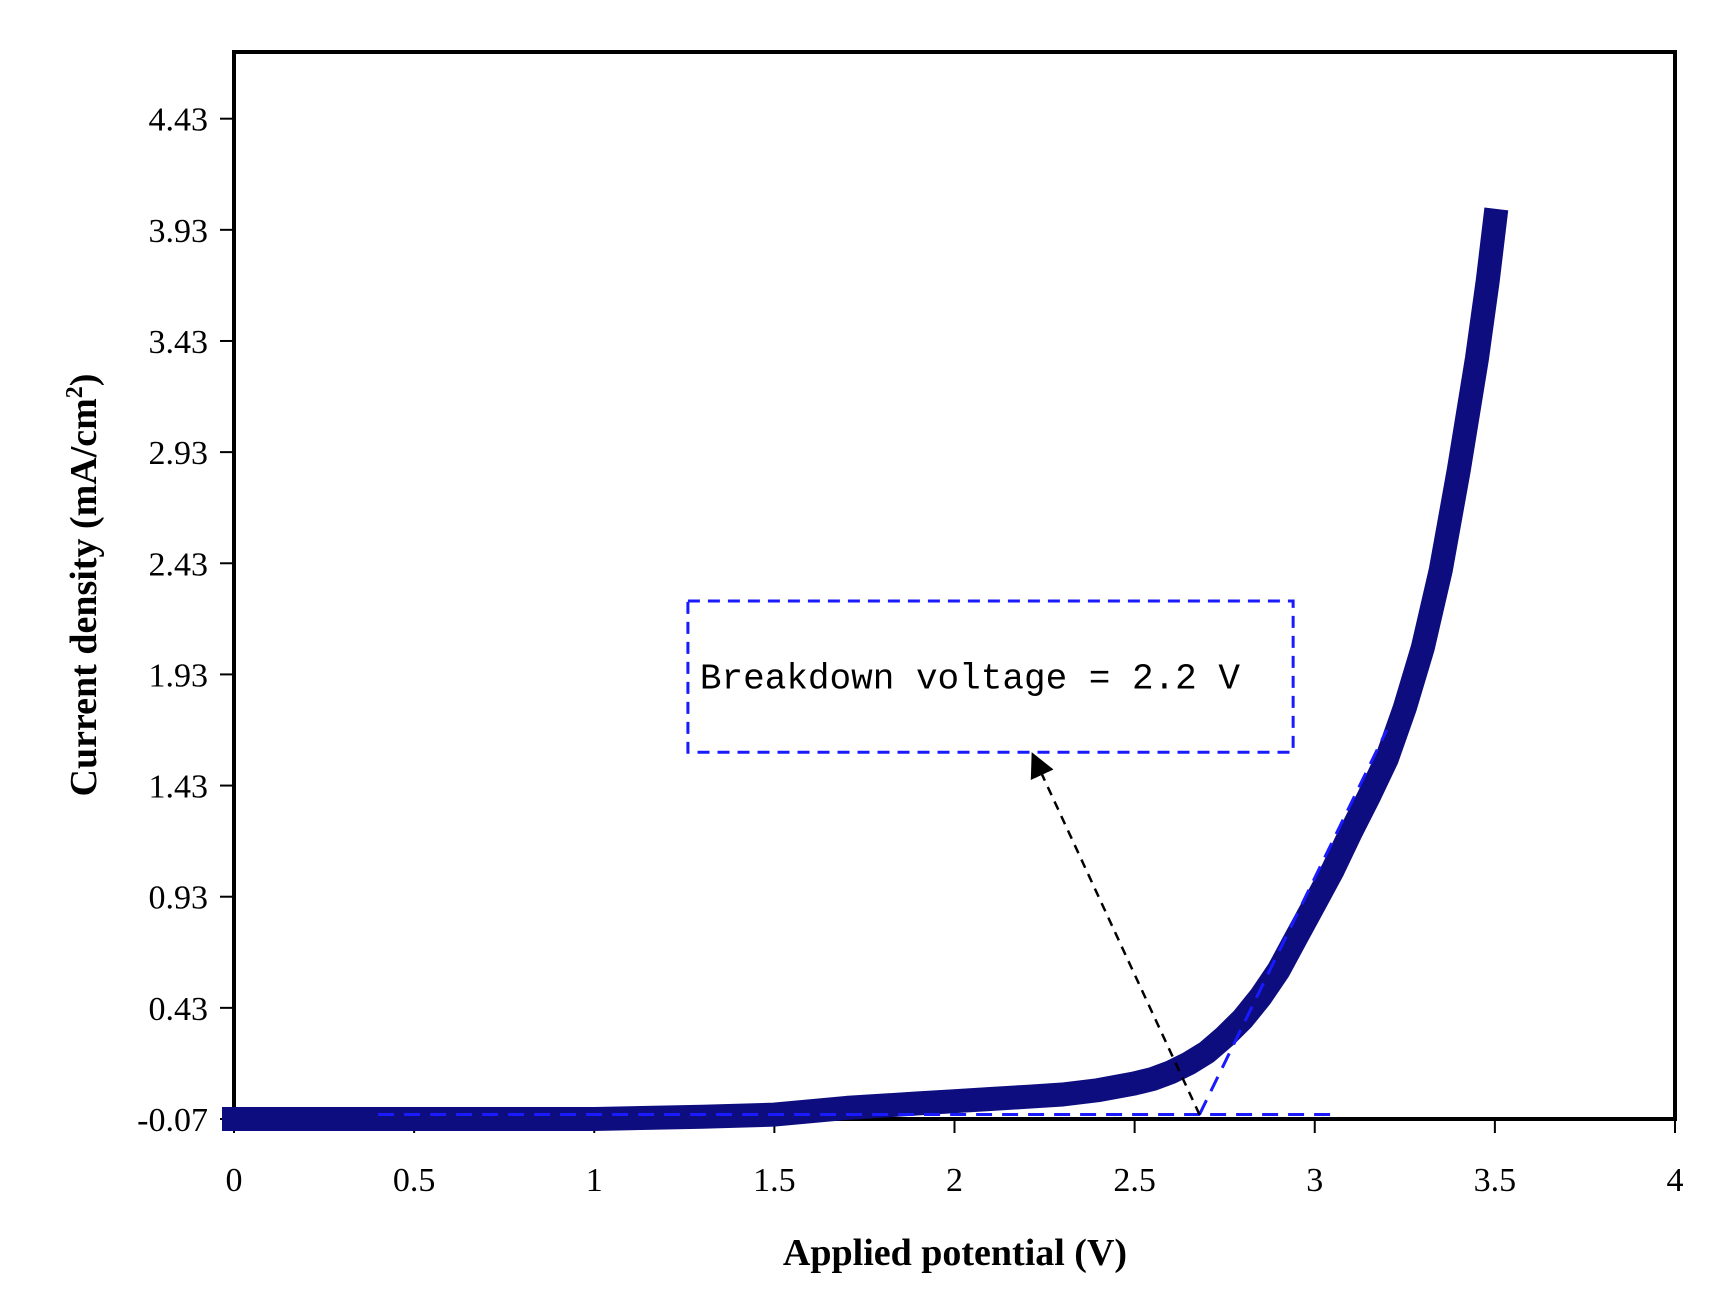  I want to click on x-tick-label: 2, so click(954, 1180).